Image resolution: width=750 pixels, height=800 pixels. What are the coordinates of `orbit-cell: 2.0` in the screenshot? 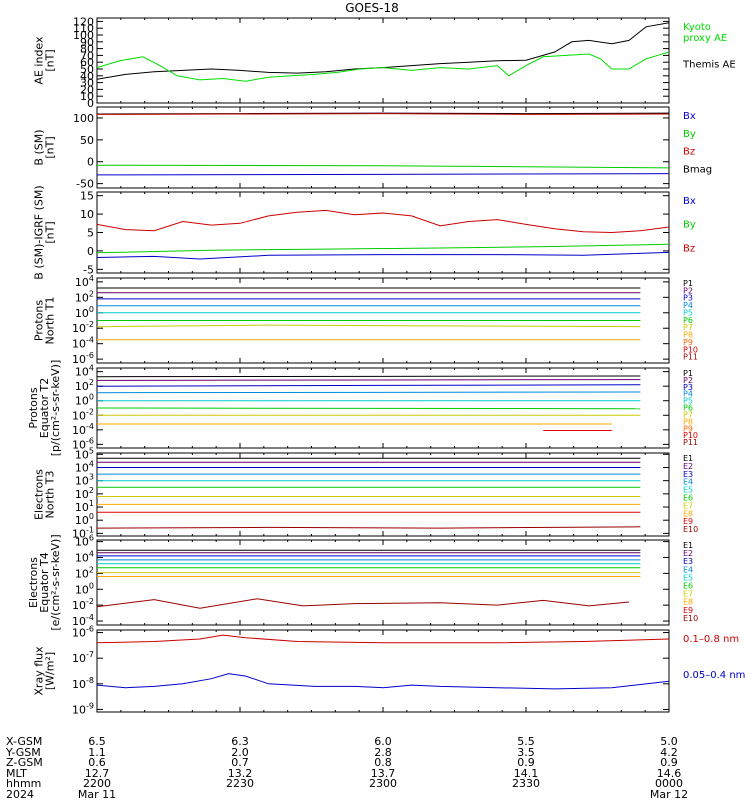 It's located at (240, 752).